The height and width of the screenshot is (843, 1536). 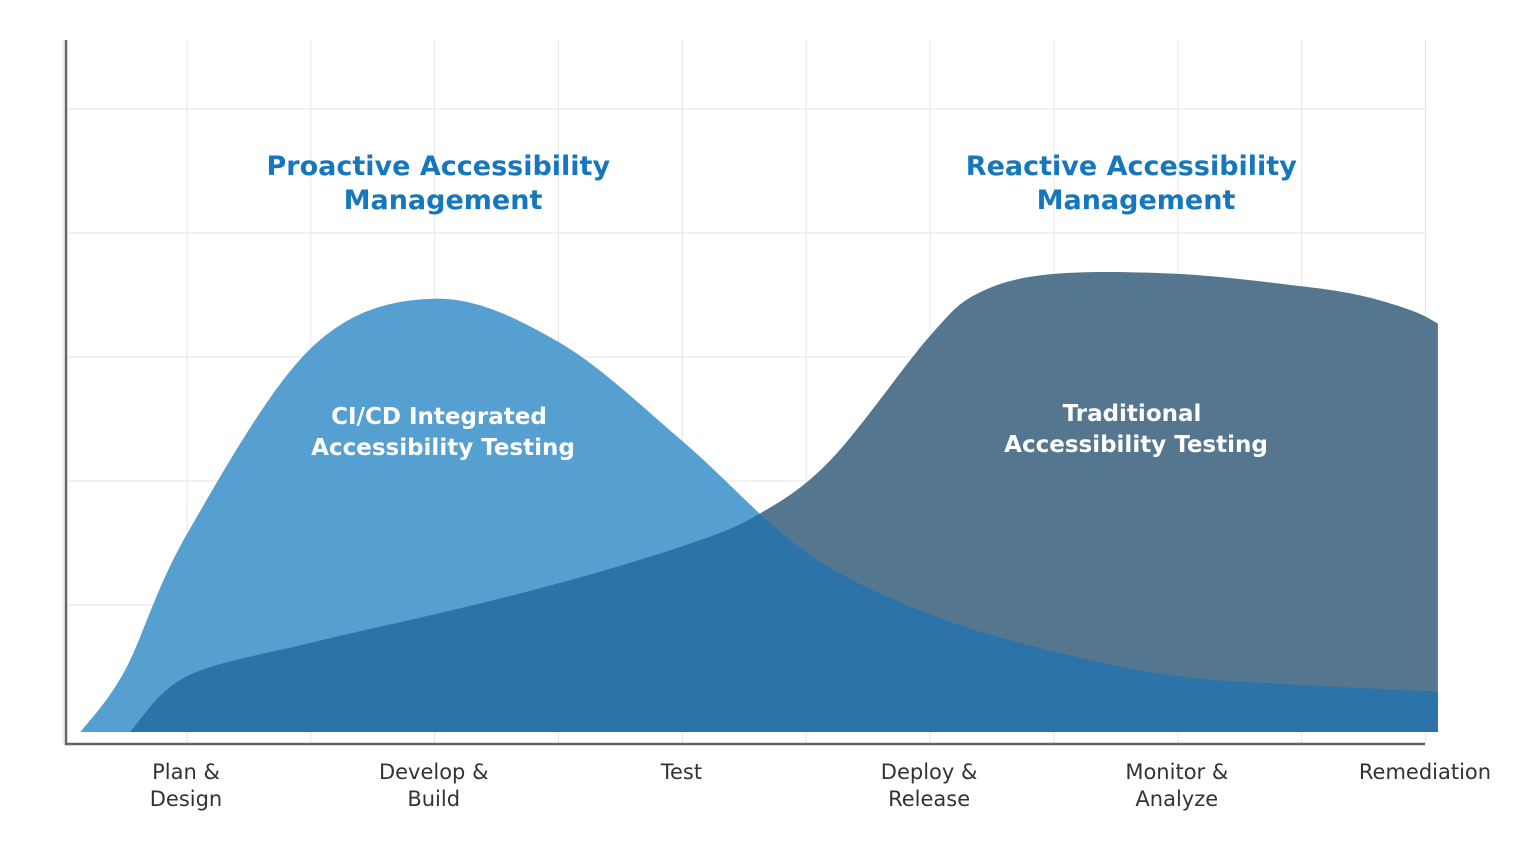 I want to click on x-tick-label: Remediation, so click(x=1425, y=772).